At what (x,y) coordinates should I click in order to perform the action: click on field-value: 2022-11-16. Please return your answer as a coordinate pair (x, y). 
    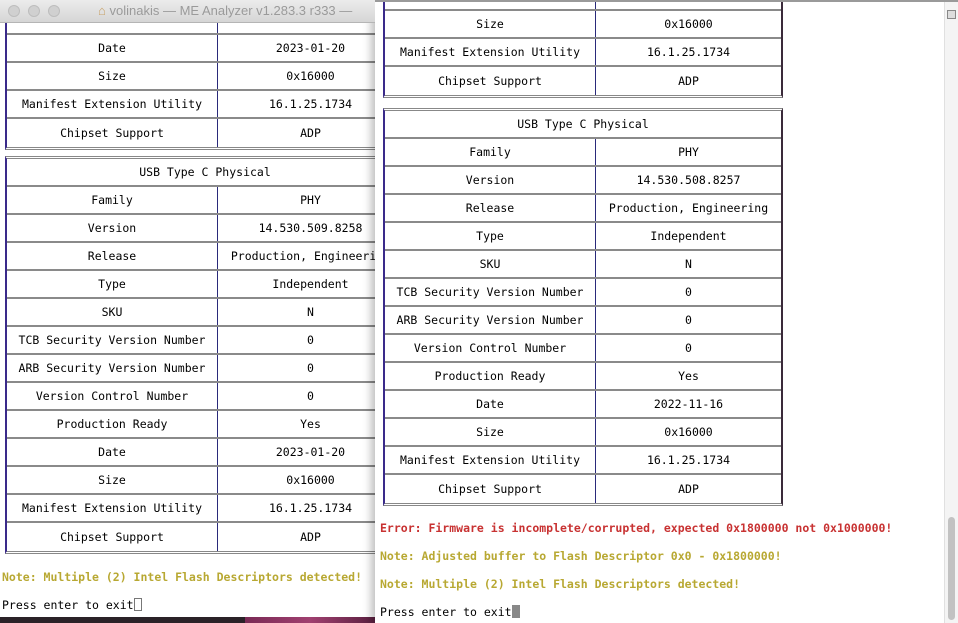
    Looking at the image, I should click on (688, 404).